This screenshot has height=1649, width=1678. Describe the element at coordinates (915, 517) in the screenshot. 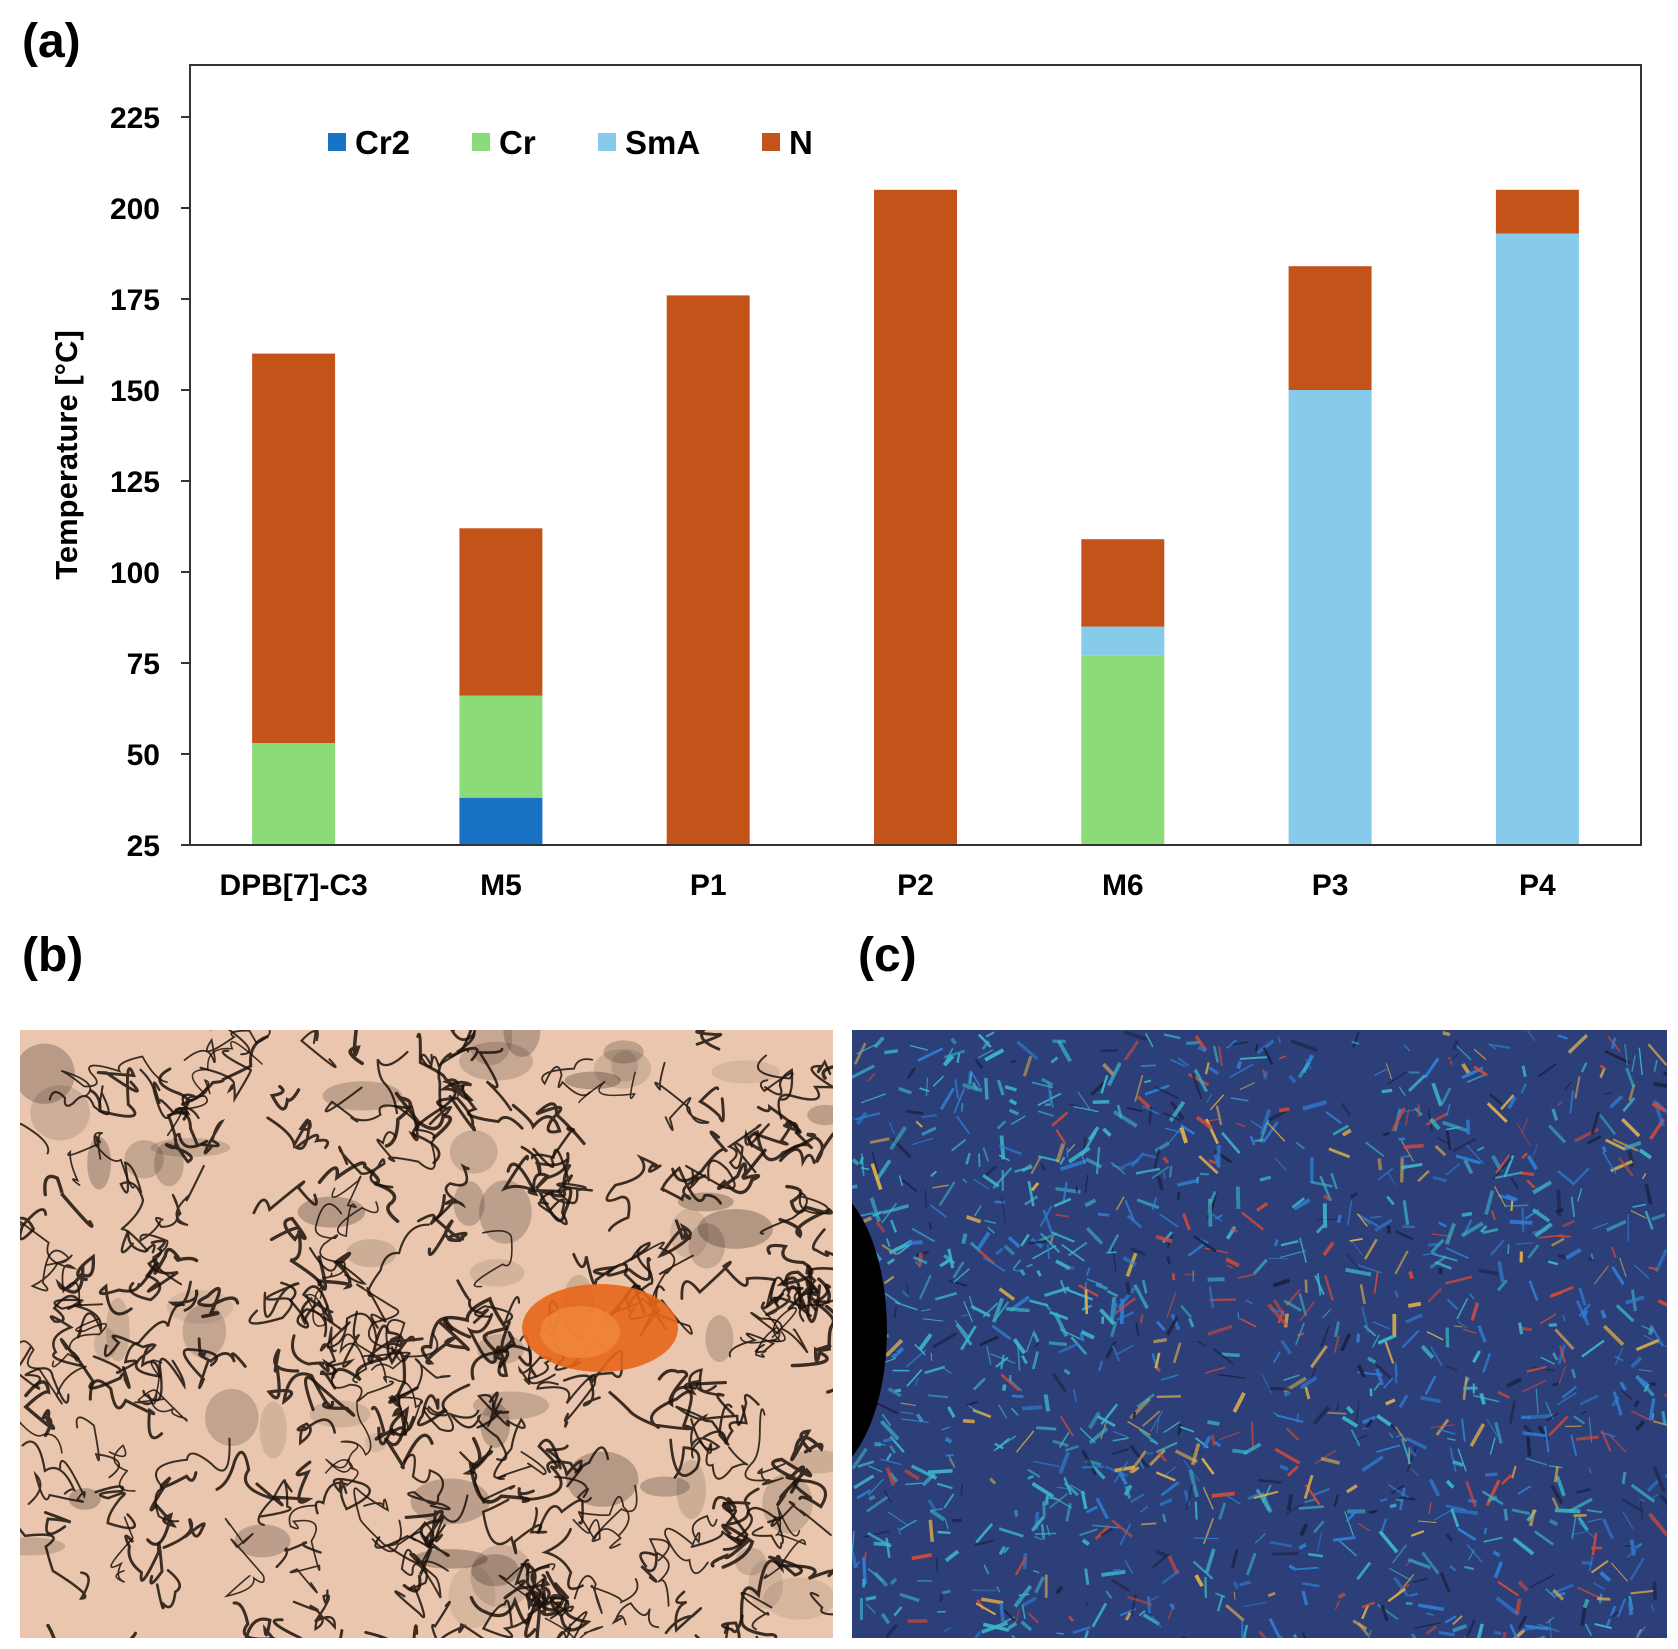

I see `bar-n-p2` at that location.